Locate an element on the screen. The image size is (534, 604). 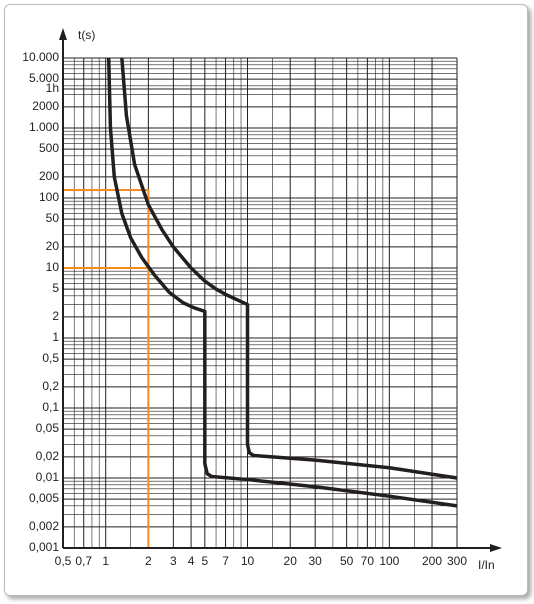
x-tick-label: 0,5 is located at coordinates (63, 561).